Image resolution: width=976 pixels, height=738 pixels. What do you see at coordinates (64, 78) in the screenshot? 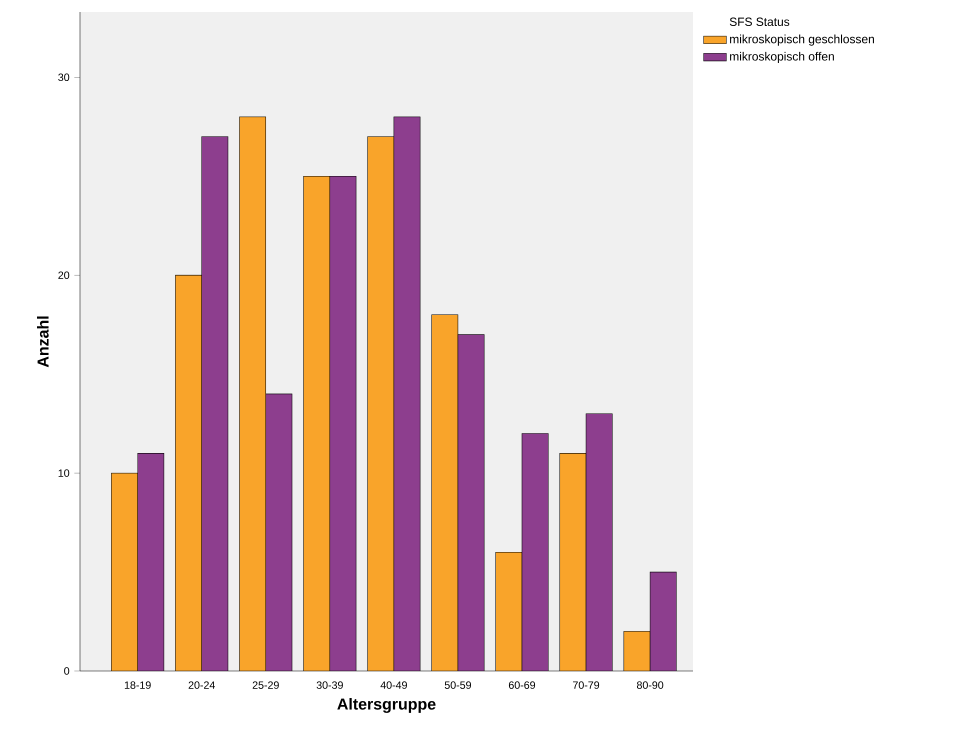
I see `y-tick-label: 30` at bounding box center [64, 78].